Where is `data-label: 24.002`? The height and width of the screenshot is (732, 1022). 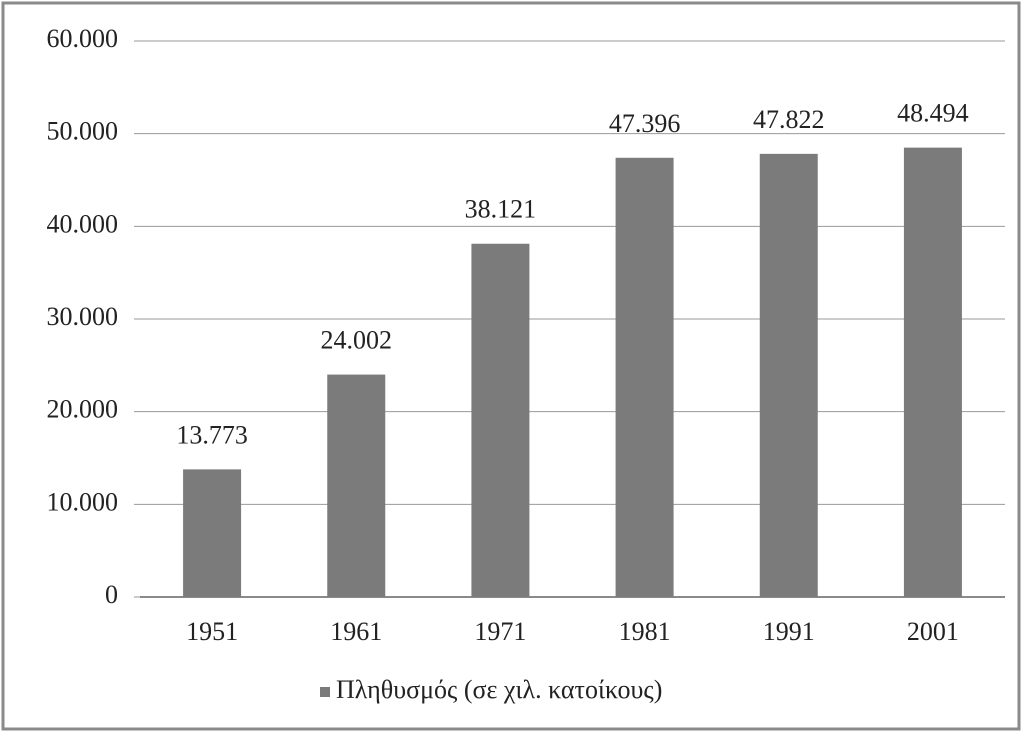
data-label: 24.002 is located at coordinates (357, 340).